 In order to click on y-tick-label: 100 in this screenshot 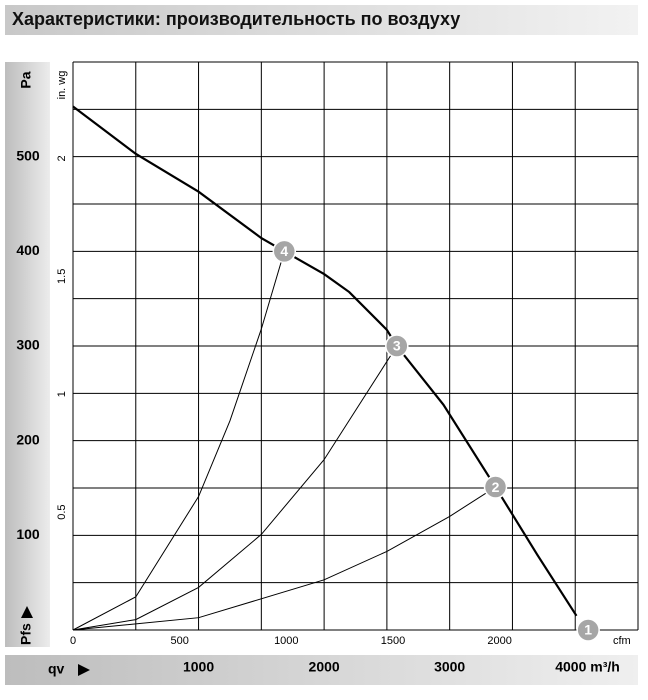, I will do `click(28, 534)`.